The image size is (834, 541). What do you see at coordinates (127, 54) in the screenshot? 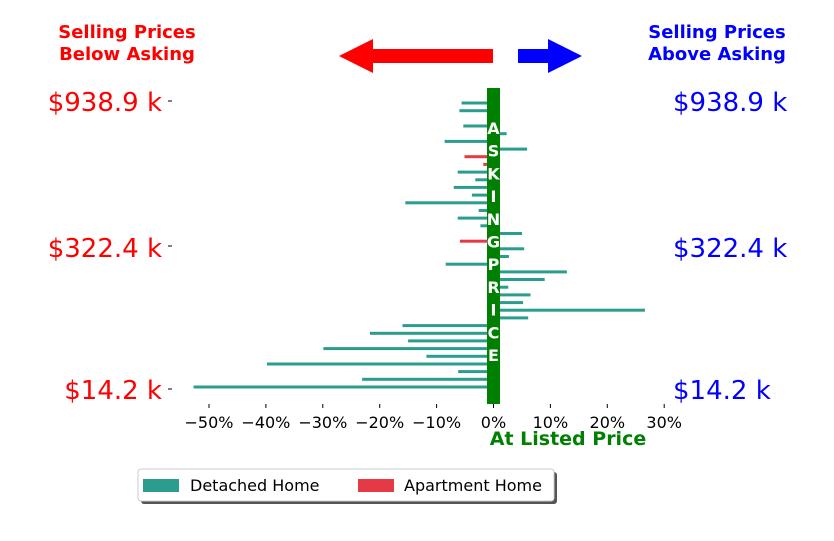
I see `header-left-line2: Below Asking` at bounding box center [127, 54].